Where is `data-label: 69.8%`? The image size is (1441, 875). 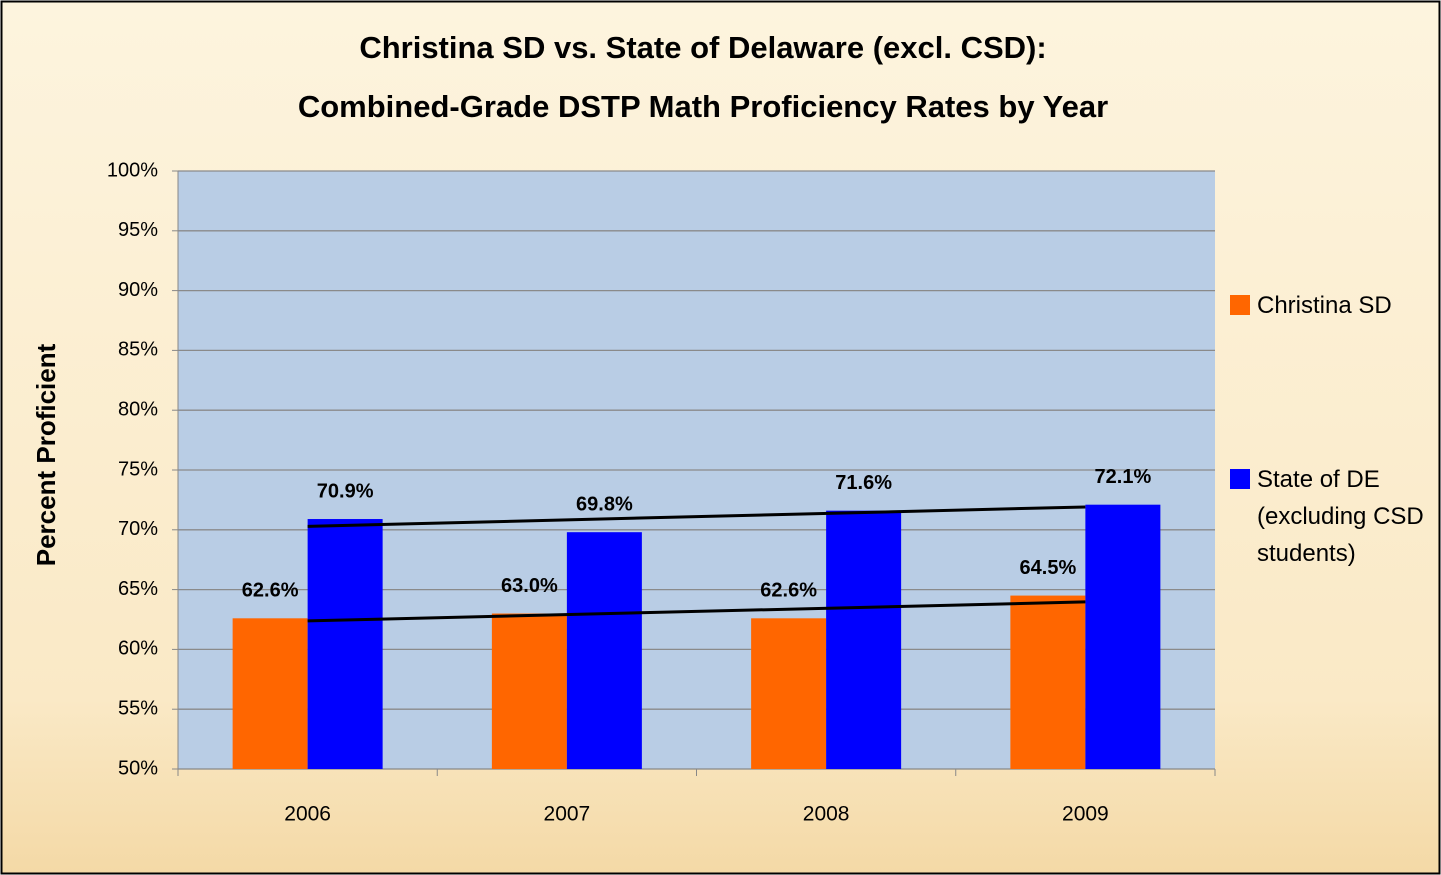 data-label: 69.8% is located at coordinates (604, 504).